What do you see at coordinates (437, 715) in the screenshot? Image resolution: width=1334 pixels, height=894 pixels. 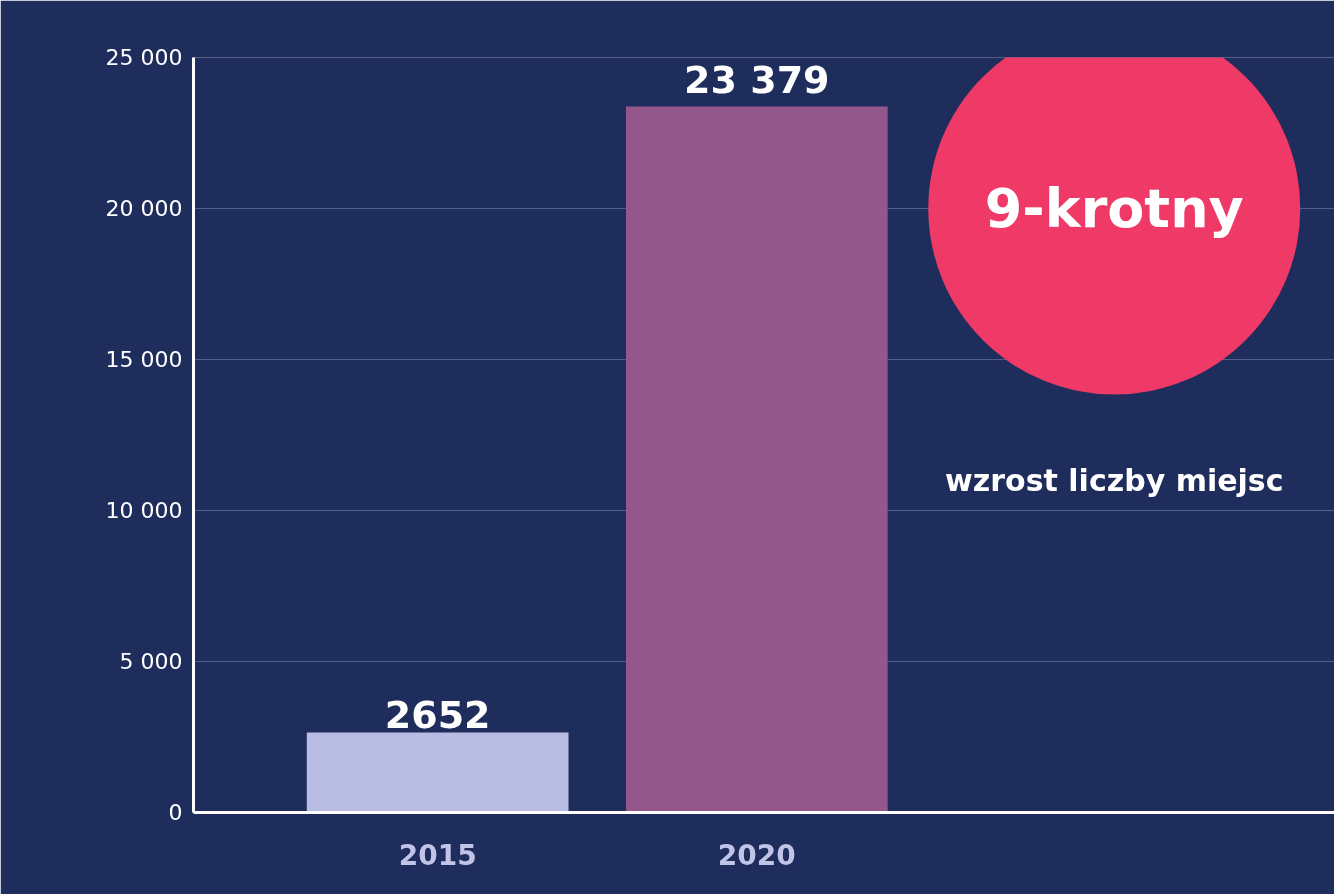 I see `data-label: 2652` at bounding box center [437, 715].